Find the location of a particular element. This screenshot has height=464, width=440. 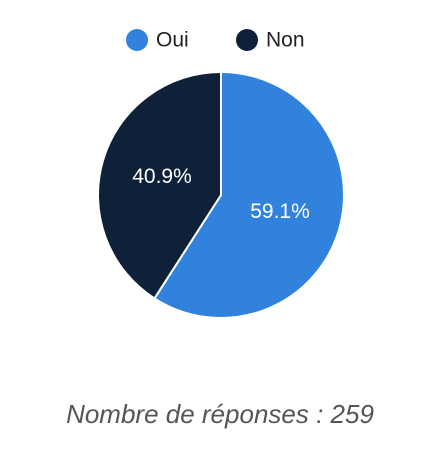

data-label: 59.1% is located at coordinates (280, 211).